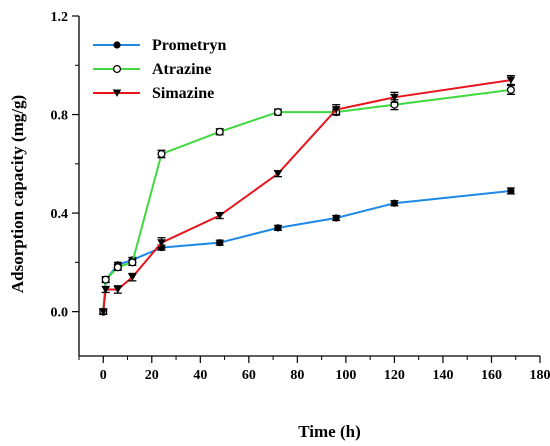  I want to click on legend: Prometryn Atrazine Simazine, so click(159, 69).